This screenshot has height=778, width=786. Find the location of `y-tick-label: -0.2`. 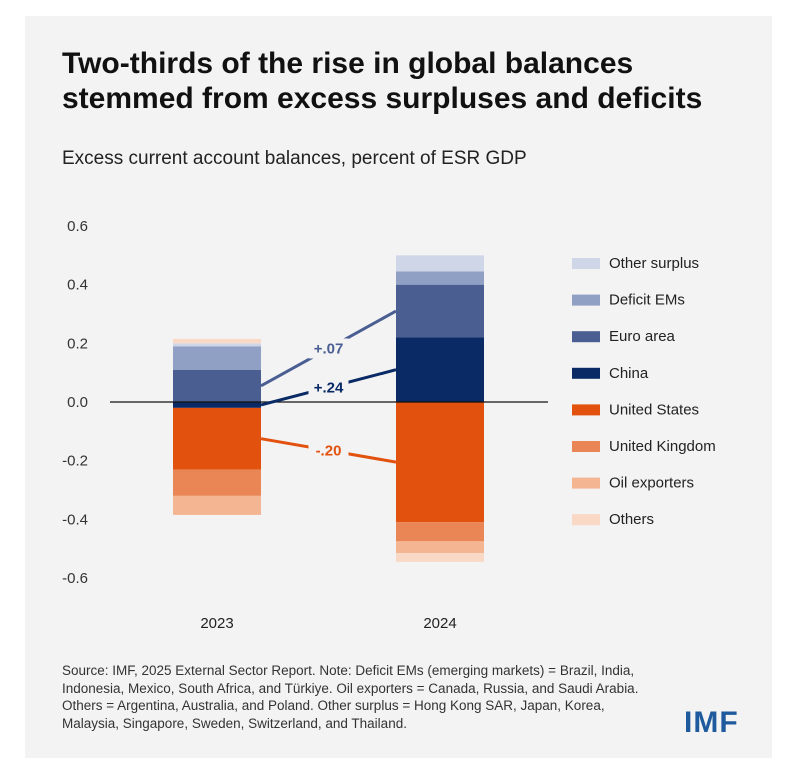

y-tick-label: -0.2 is located at coordinates (75, 461).